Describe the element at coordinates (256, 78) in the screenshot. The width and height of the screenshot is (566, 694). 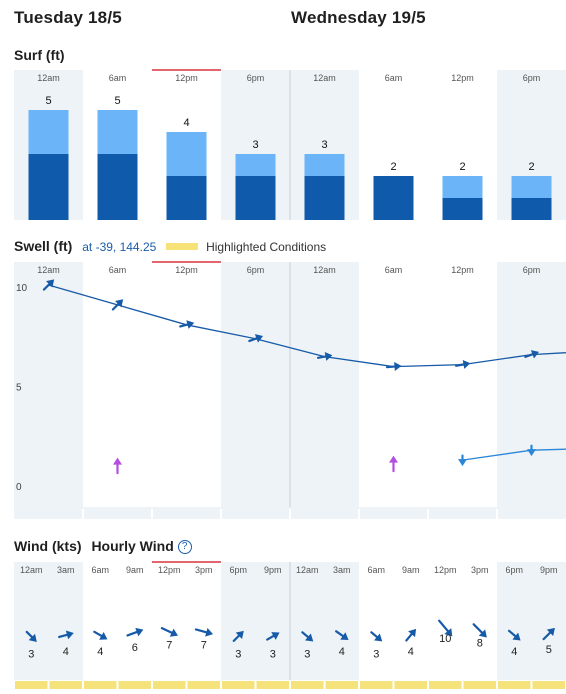
I see `surf-time-label: 6pm` at that location.